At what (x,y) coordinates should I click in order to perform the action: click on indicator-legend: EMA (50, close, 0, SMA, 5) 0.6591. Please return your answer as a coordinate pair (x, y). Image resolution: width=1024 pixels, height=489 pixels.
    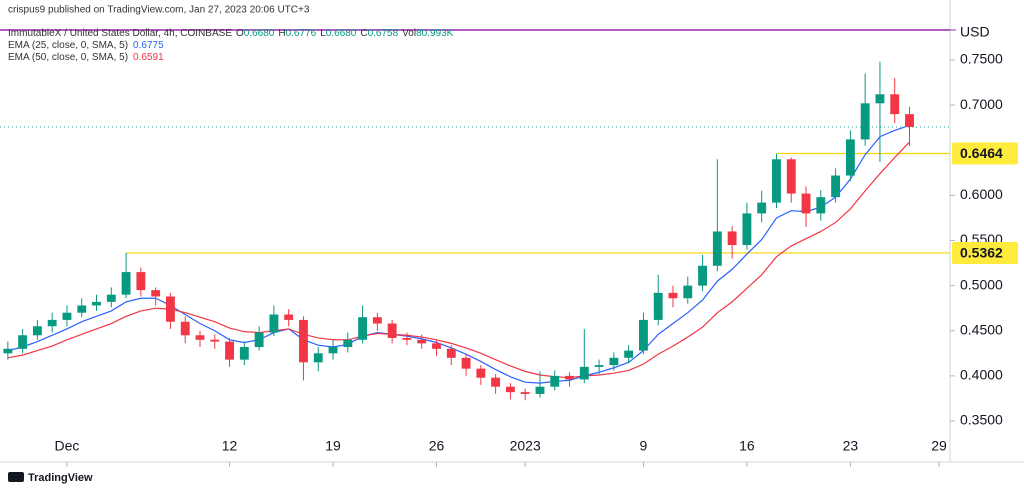
    Looking at the image, I should click on (86, 57).